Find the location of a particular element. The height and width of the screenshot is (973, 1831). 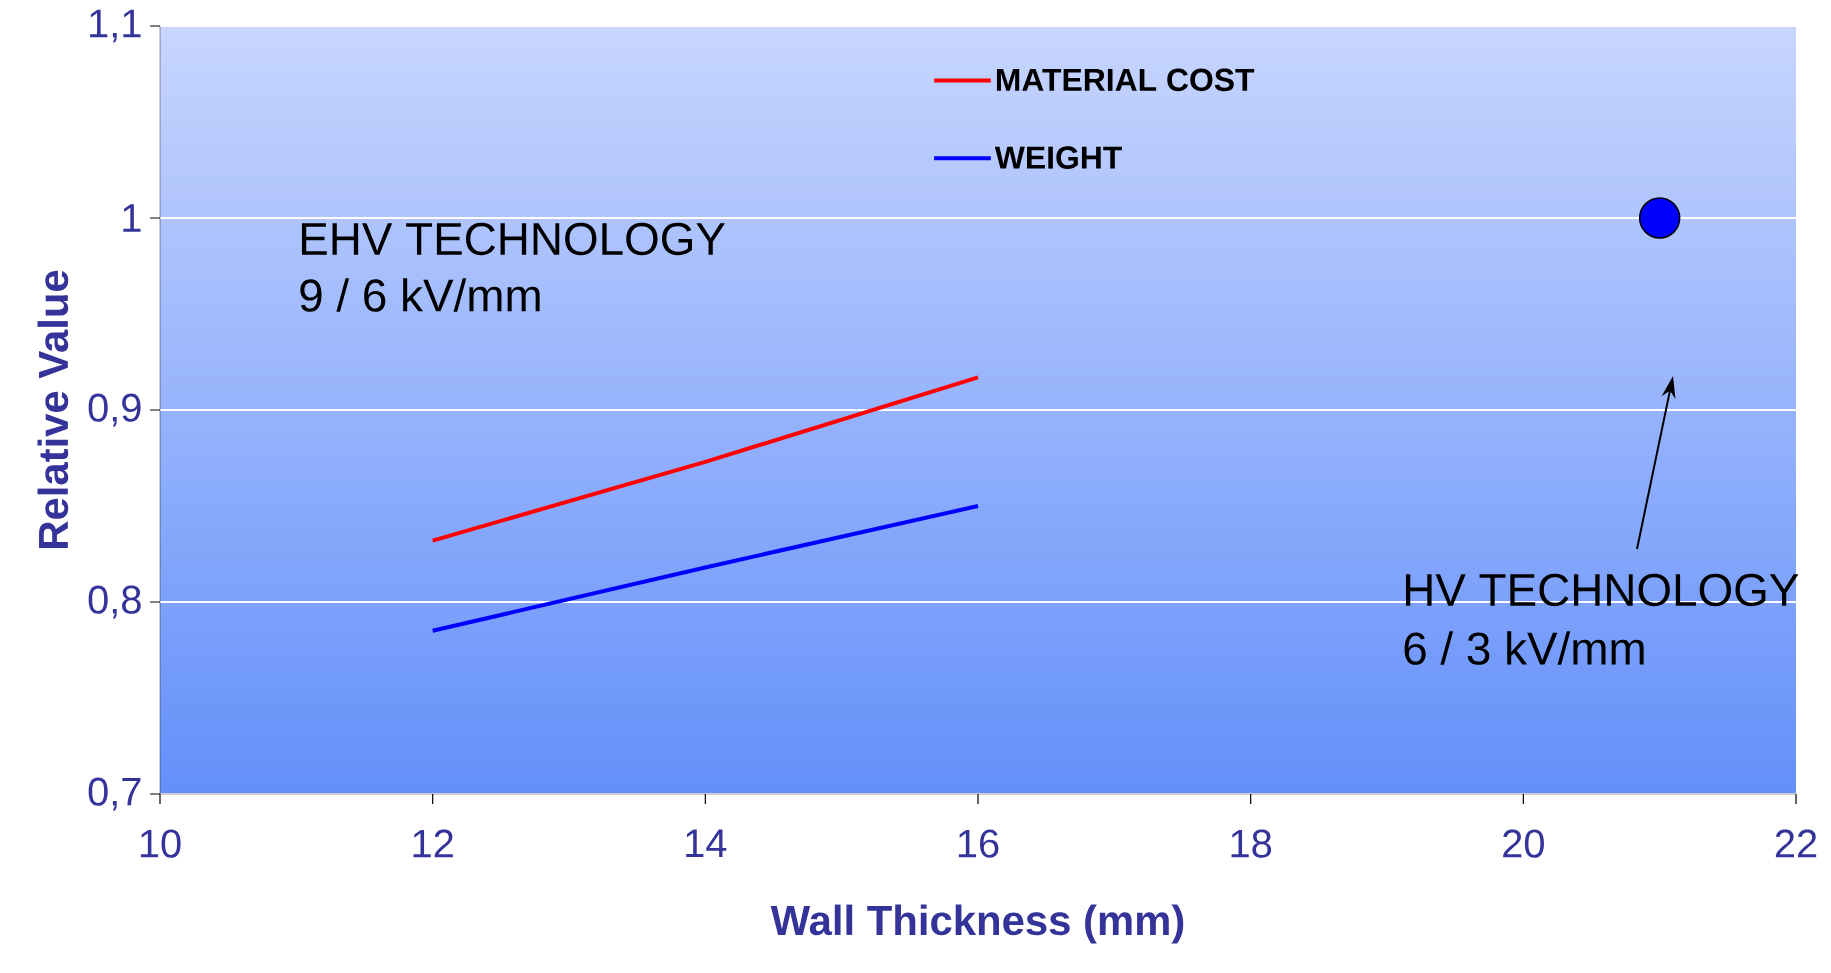

y-tick-label: 0,7 is located at coordinates (114, 794).